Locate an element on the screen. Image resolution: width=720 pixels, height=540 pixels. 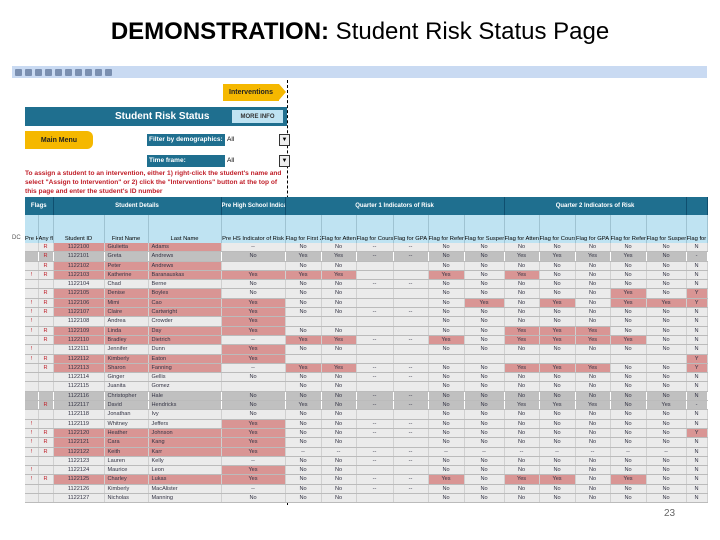
indicator-cell: - is located at coordinates (697, 405).